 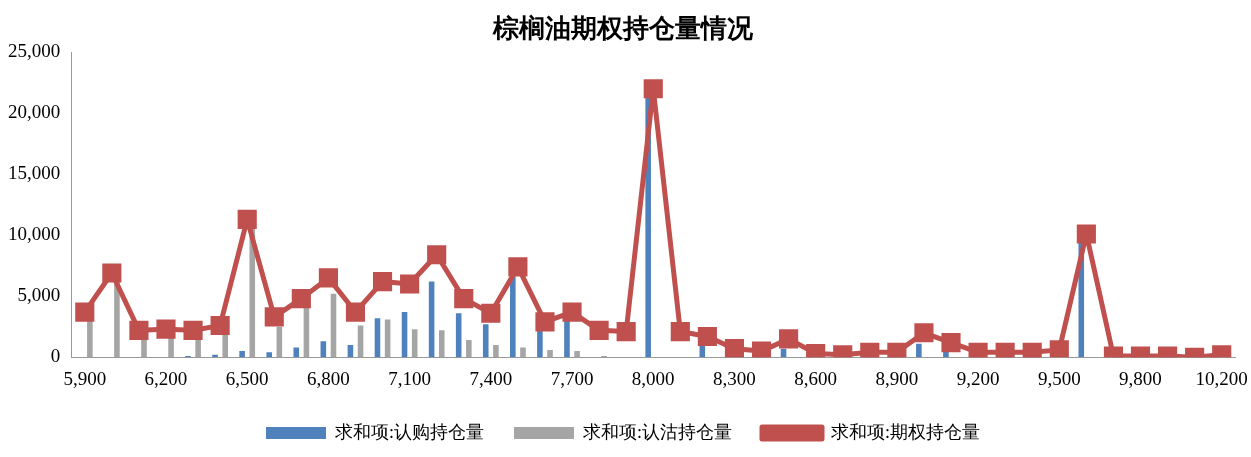 What do you see at coordinates (34, 51) in the screenshot?
I see `y-tick-label: 25,000` at bounding box center [34, 51].